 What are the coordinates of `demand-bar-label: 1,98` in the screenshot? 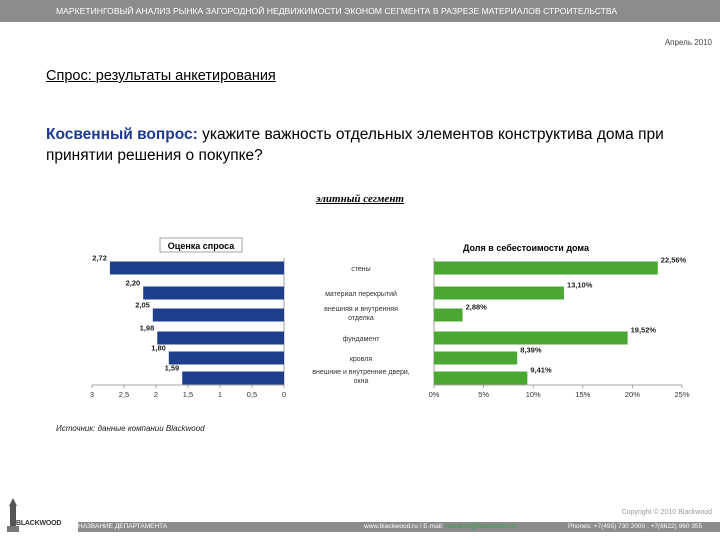 It's located at (147, 328).